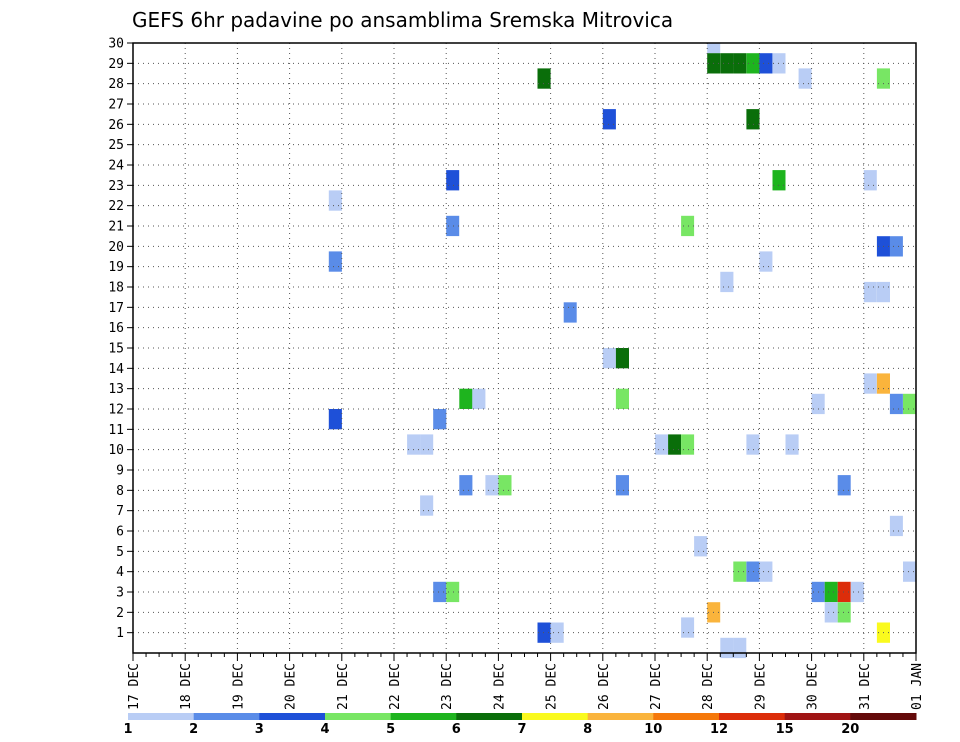  I want to click on y-tick-label: 1, so click(120, 633).